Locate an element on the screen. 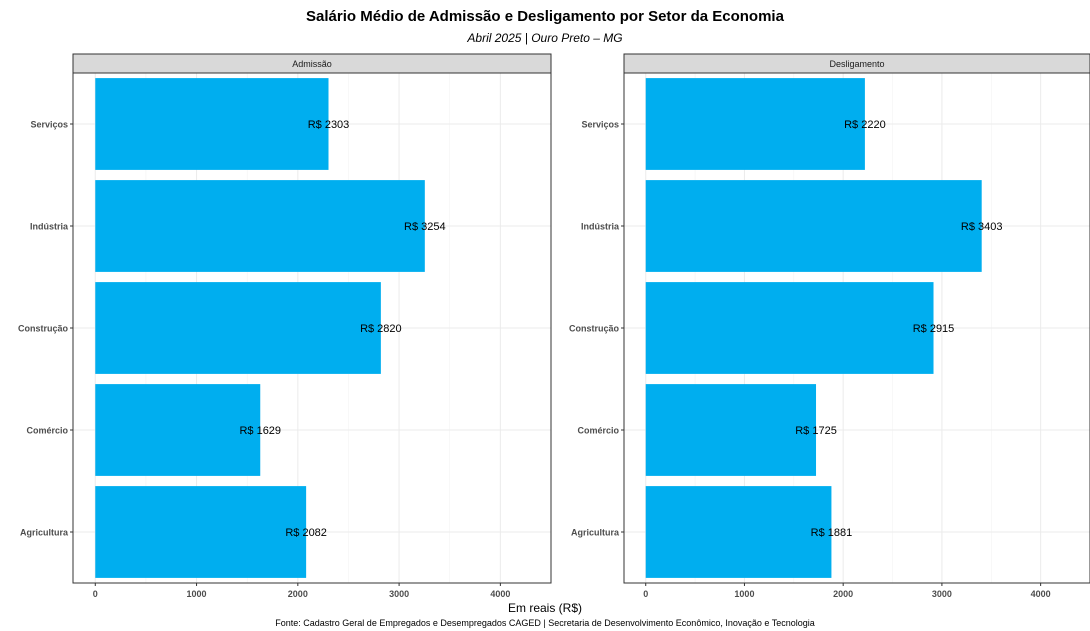  data-label: R$ 2820 is located at coordinates (381, 329).